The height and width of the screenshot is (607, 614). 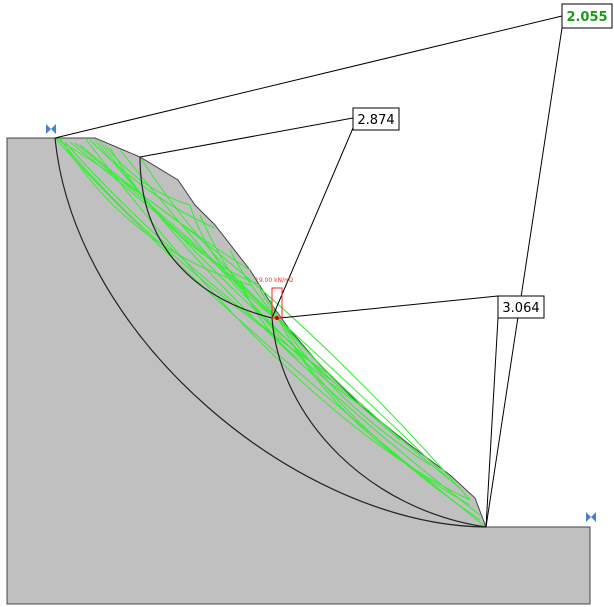 I want to click on fs-label-3: 3.064, so click(x=521, y=307).